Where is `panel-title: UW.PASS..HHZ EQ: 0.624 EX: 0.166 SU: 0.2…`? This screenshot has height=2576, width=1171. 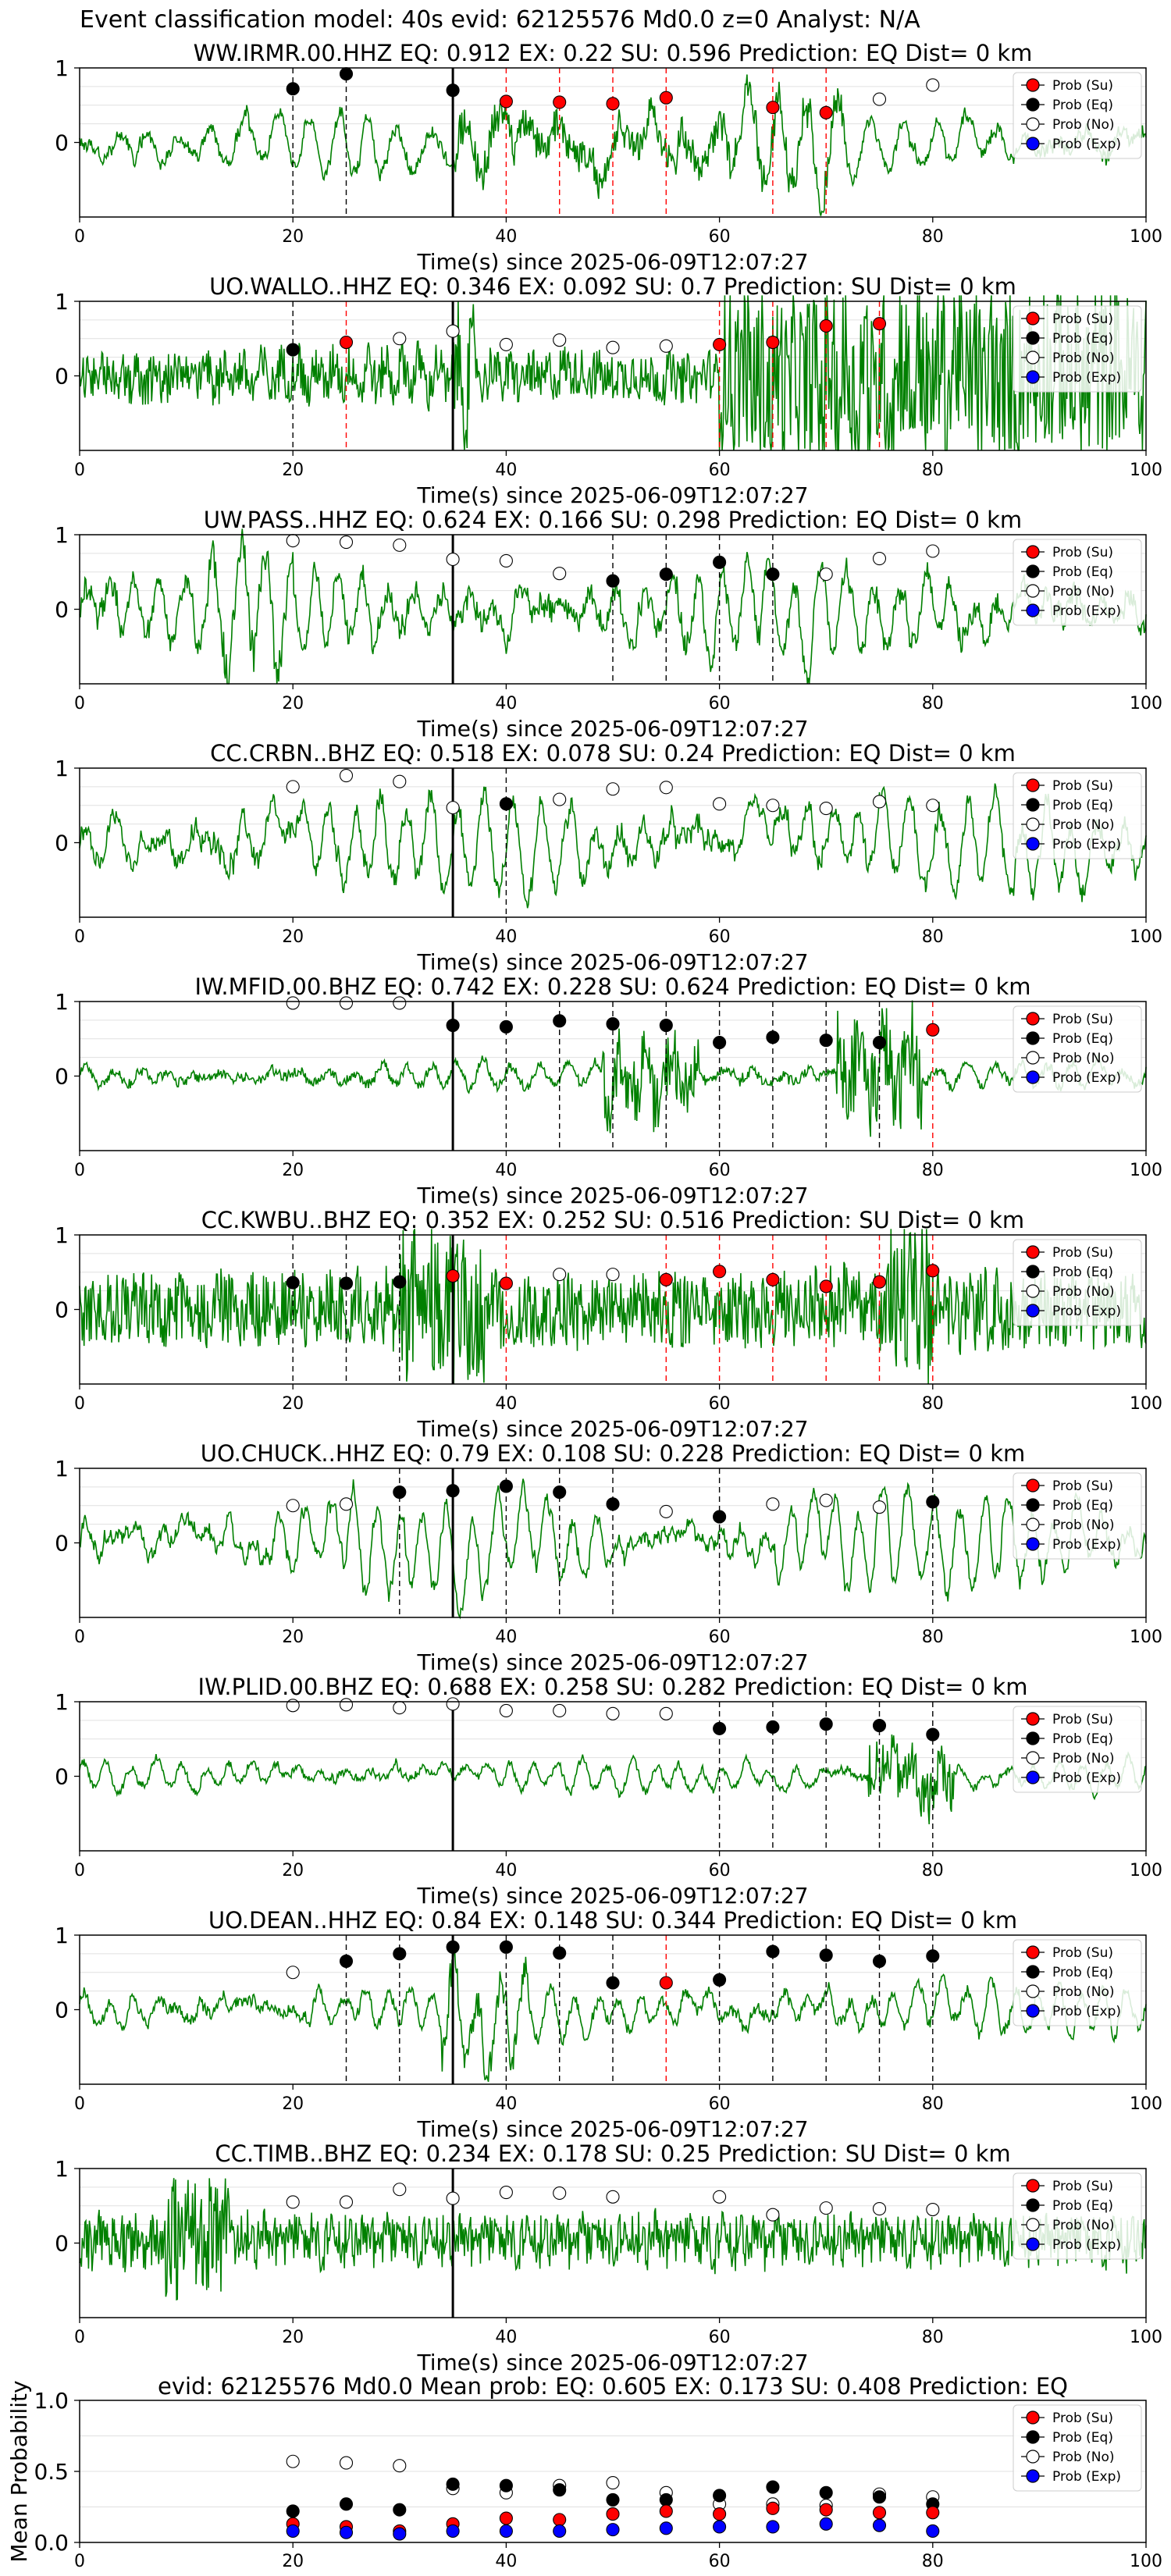
panel-title: UW.PASS..HHZ EQ: 0.624 EX: 0.166 SU: 0.2… is located at coordinates (613, 520).